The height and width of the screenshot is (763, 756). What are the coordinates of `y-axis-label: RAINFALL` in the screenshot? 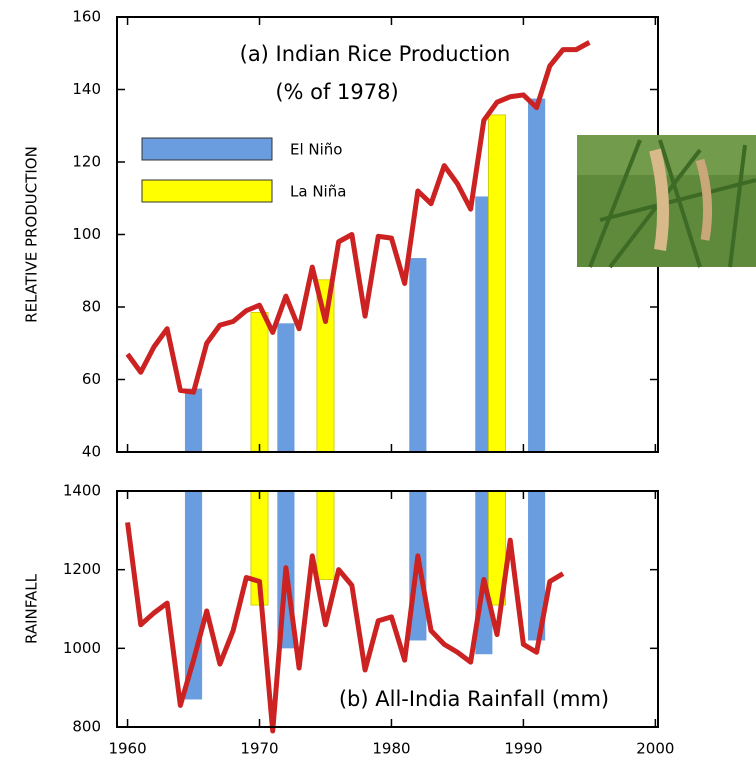 It's located at (32, 608).